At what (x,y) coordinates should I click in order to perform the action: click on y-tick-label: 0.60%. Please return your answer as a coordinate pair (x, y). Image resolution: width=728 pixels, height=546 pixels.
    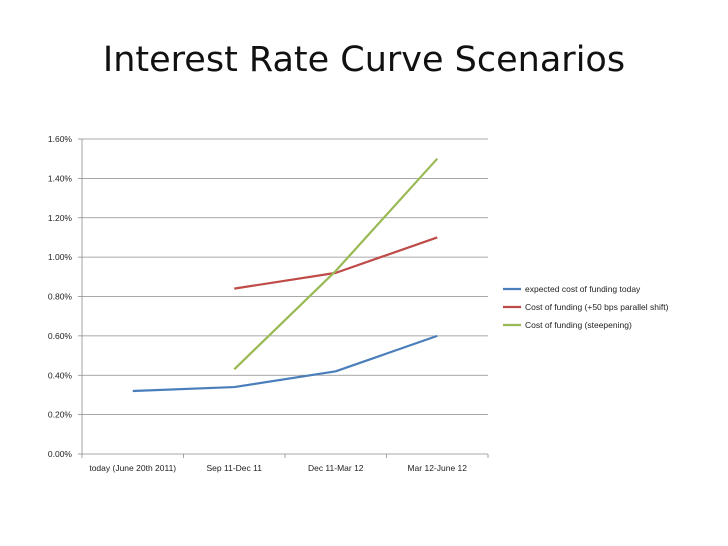
    Looking at the image, I should click on (60, 336).